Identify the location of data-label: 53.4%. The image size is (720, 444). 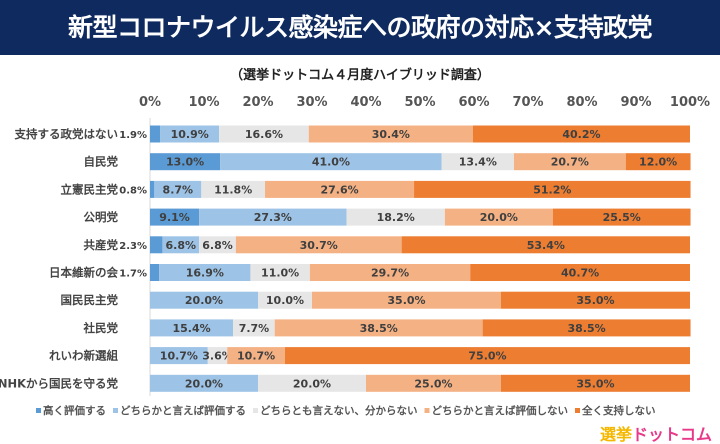
(546, 245).